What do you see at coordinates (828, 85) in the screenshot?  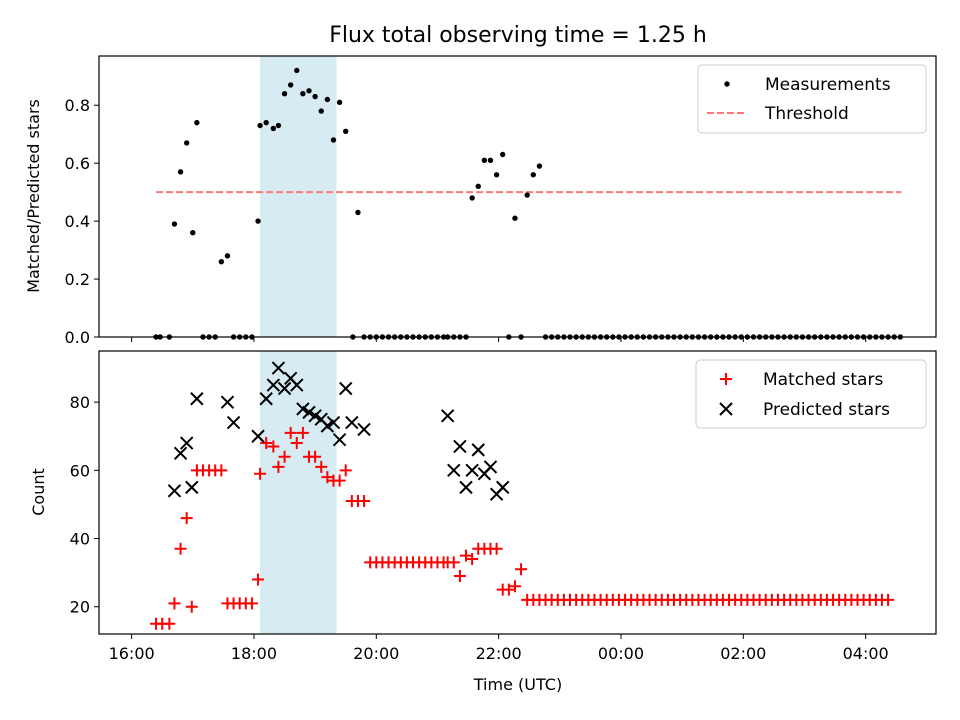 I see `legend-measurements-label: Measurements` at bounding box center [828, 85].